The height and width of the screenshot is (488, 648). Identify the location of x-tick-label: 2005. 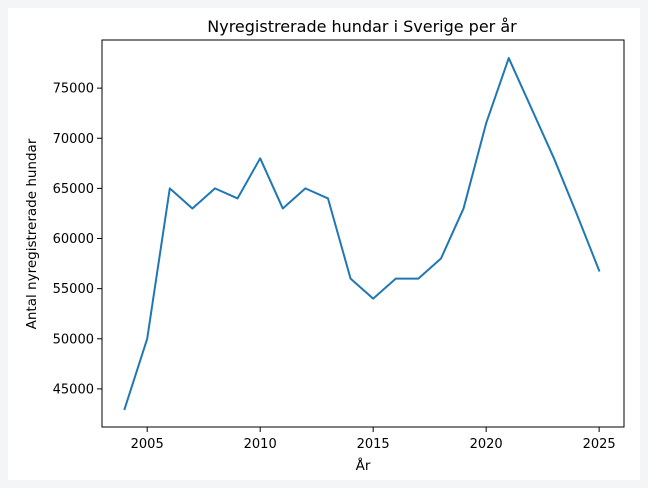
(147, 444).